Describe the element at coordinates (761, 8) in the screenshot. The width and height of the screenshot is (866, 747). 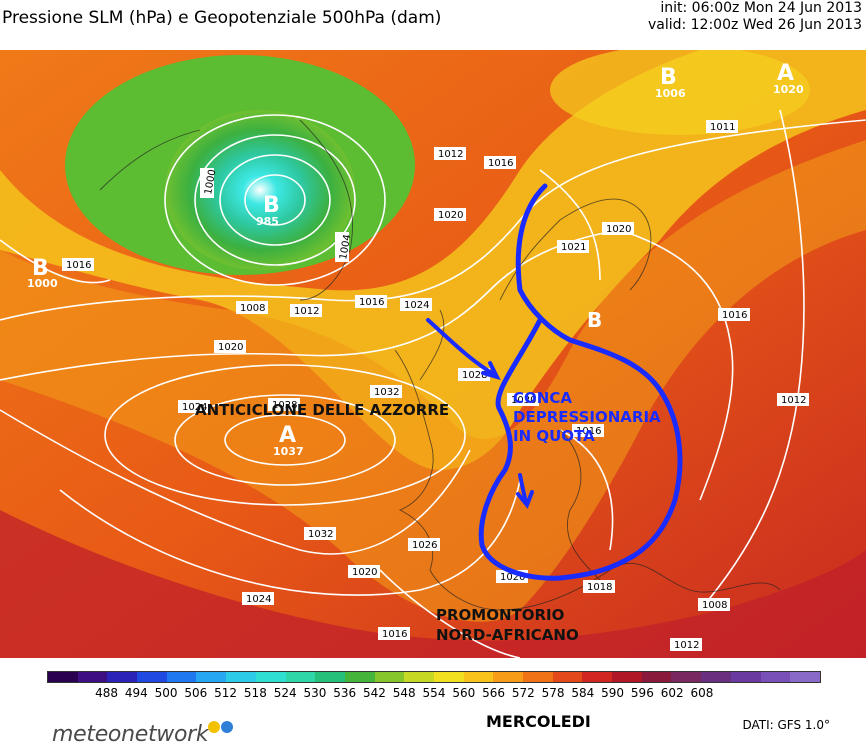
I see `init-time: init: 06:00z Mon 24 Jun 2013` at that location.